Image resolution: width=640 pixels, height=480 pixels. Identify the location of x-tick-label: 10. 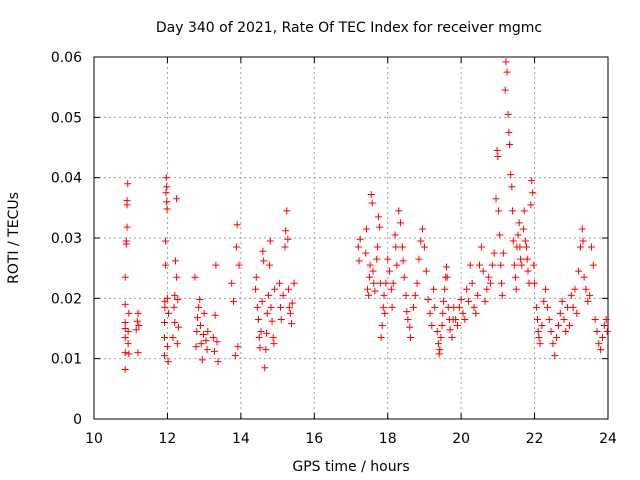
(94, 439).